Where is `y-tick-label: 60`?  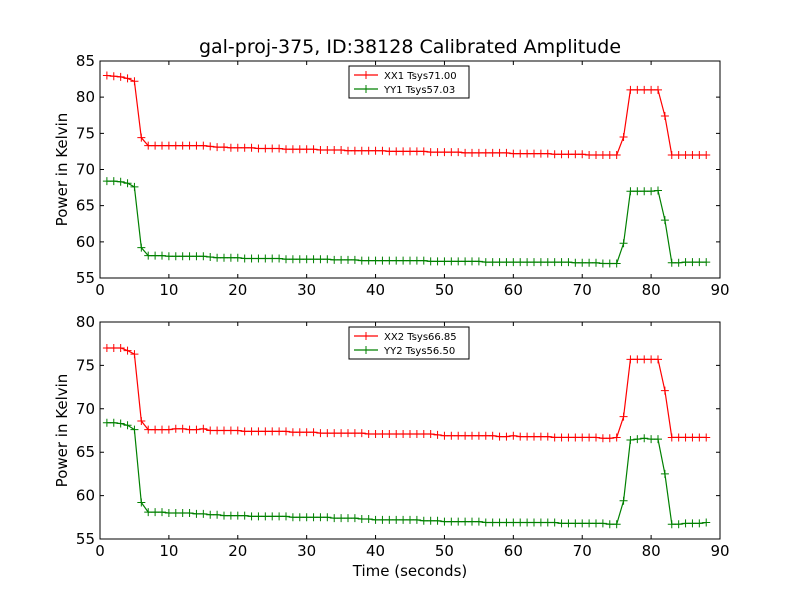
y-tick-label: 60 is located at coordinates (85, 496).